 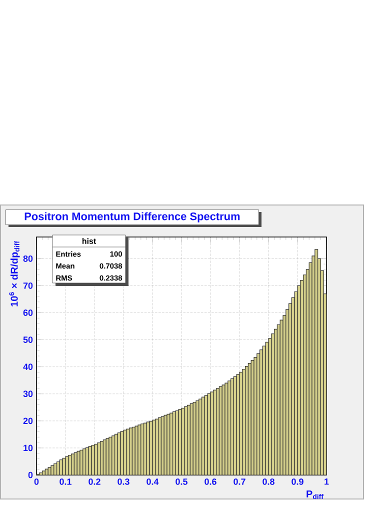 I want to click on y-tick-label: 30, so click(x=28, y=394).